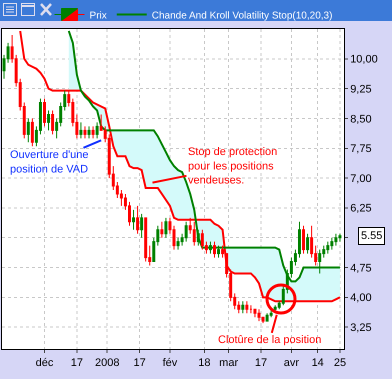 The height and width of the screenshot is (379, 392). I want to click on y-tick-label: 6,25, so click(361, 208).